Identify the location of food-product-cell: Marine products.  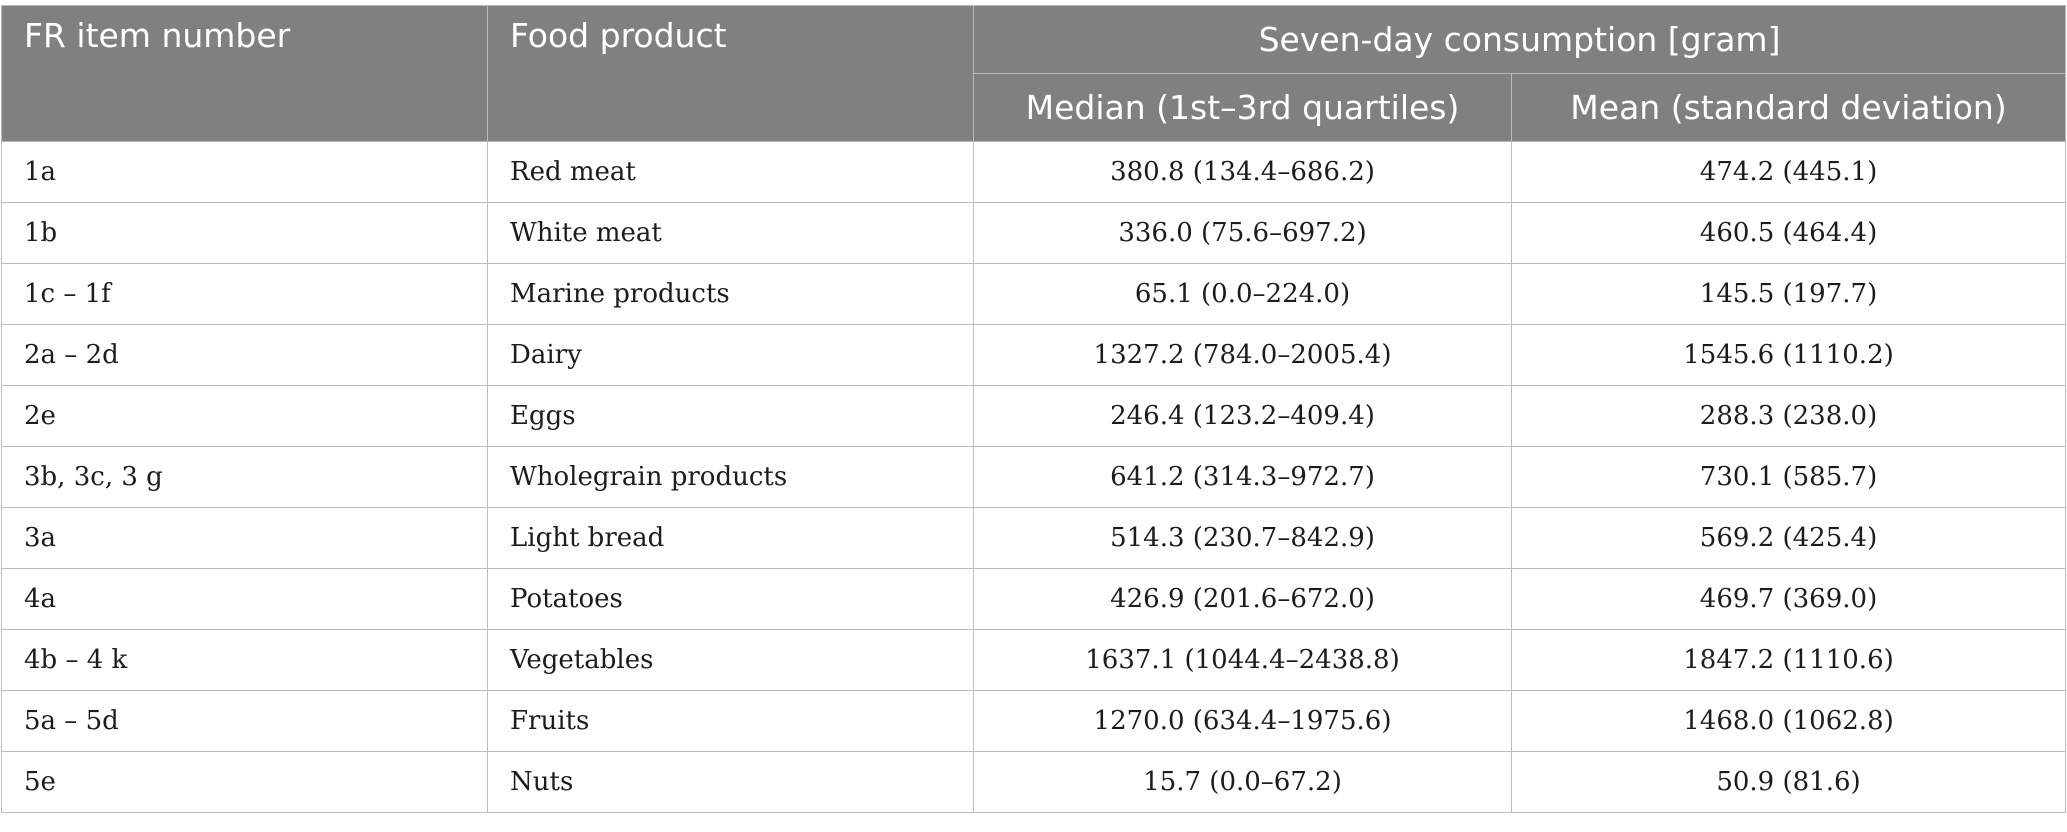
(730, 294).